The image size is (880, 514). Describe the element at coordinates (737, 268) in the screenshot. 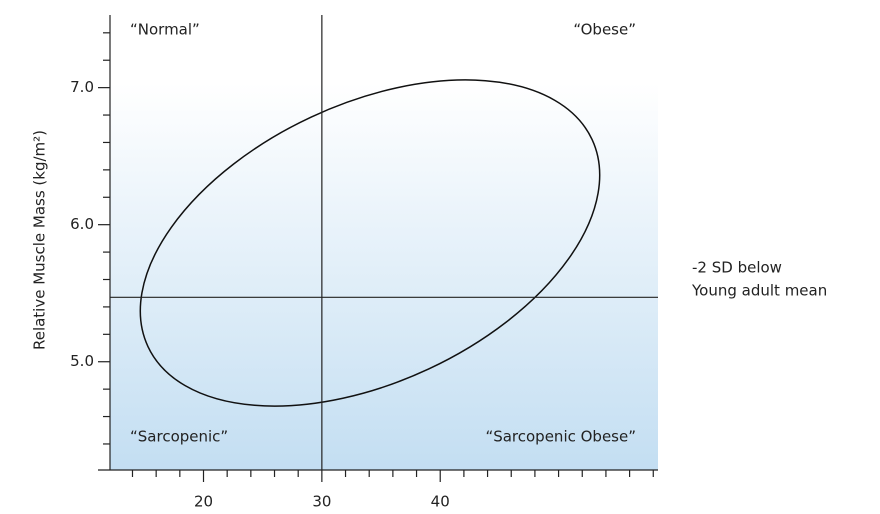

I see `annotation: -2 SD below` at that location.